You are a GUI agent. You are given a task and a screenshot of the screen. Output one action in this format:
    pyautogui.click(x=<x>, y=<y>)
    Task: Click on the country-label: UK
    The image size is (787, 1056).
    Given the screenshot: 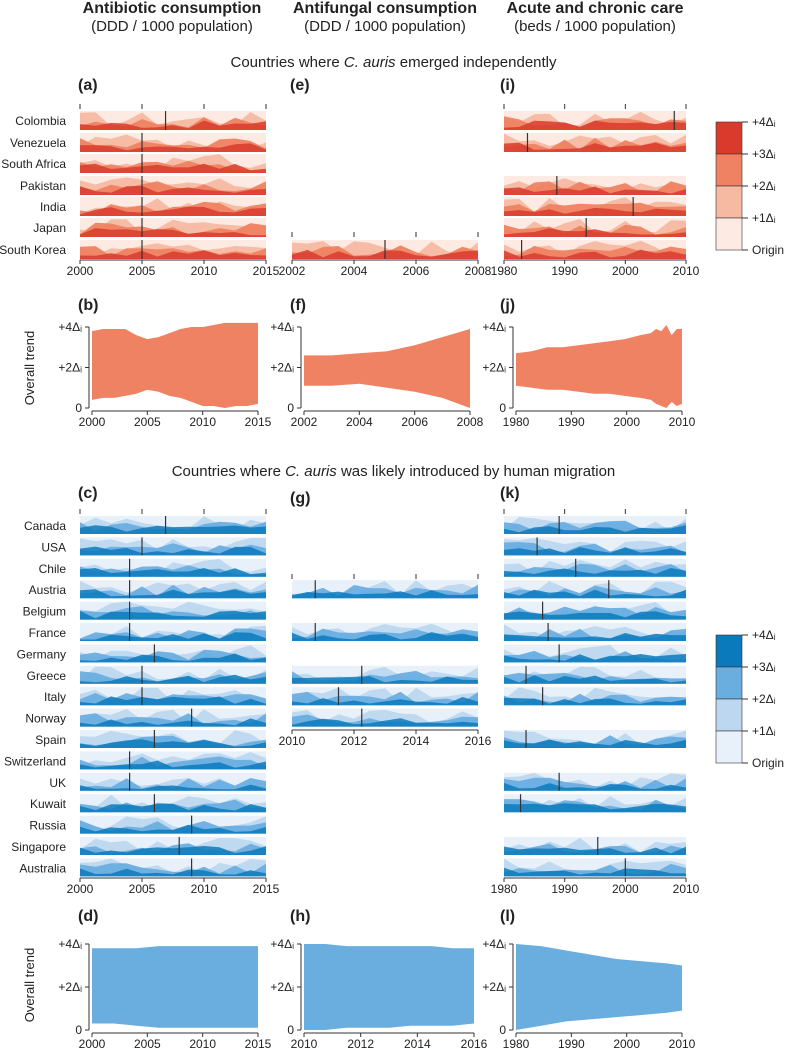 What is the action you would take?
    pyautogui.click(x=57, y=783)
    